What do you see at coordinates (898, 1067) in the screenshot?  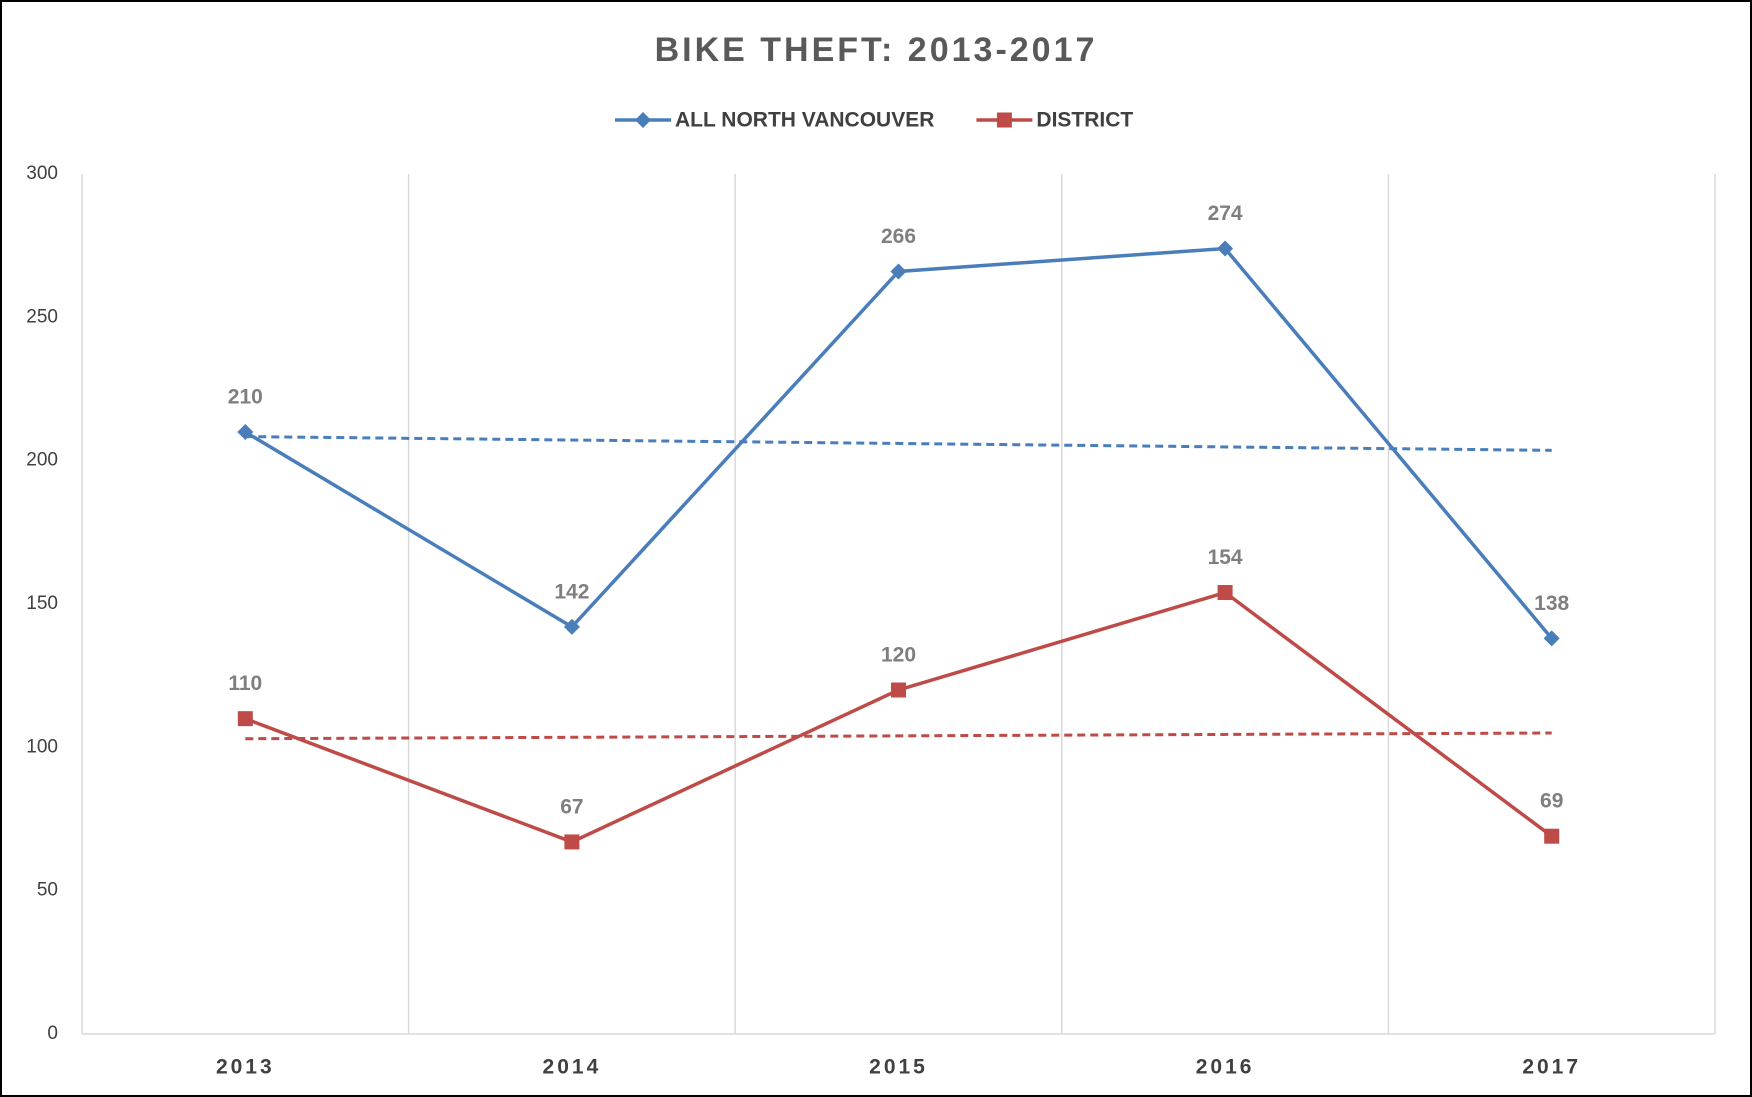 I see `x-tick-label: 2015` at bounding box center [898, 1067].